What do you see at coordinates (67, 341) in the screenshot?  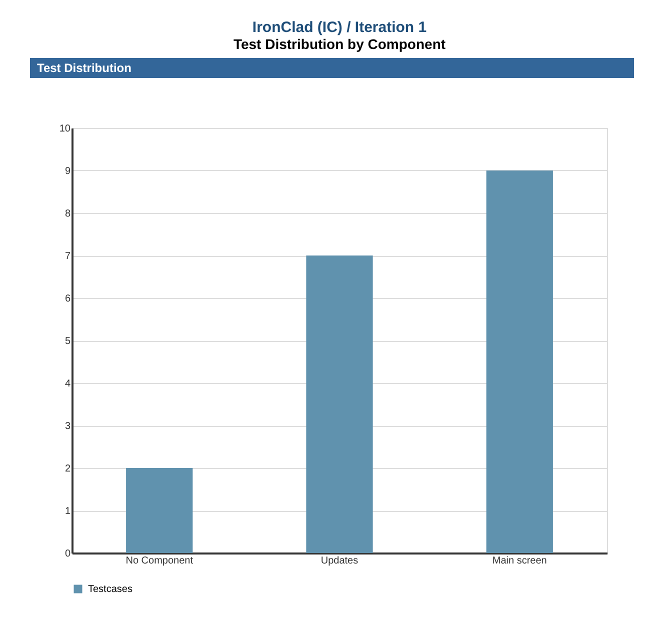 I see `y-tick-label: 5` at bounding box center [67, 341].